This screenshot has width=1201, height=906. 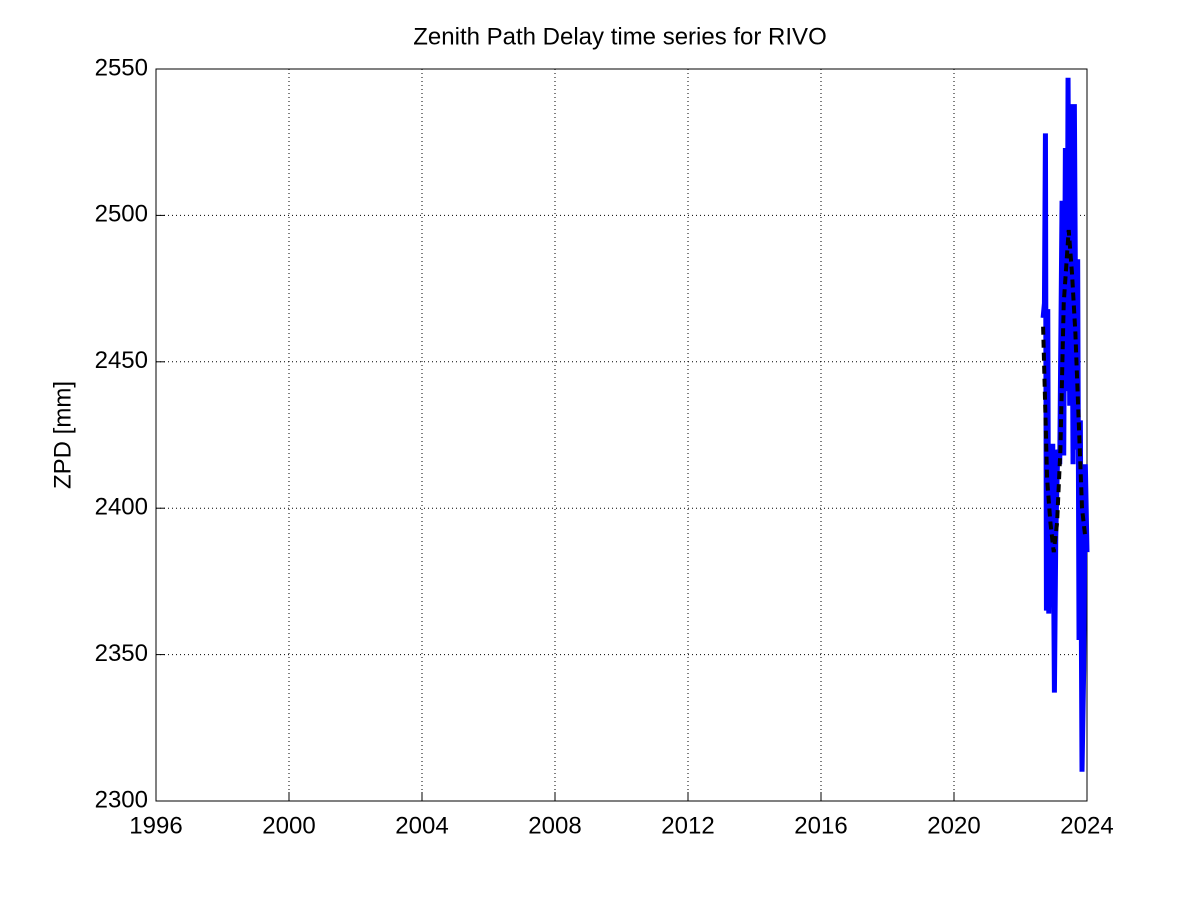 What do you see at coordinates (121, 653) in the screenshot?
I see `y-tick-label: 2350` at bounding box center [121, 653].